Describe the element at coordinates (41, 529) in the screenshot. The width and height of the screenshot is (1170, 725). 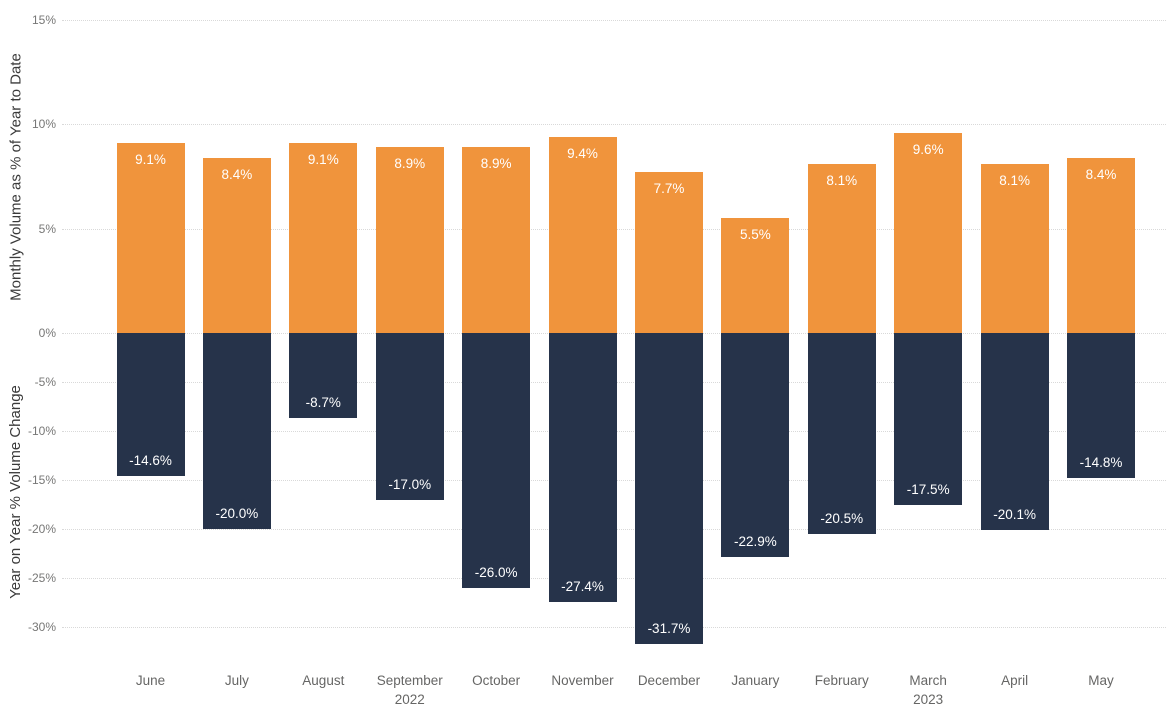
I see `y-tick--20pct: -20%` at that location.